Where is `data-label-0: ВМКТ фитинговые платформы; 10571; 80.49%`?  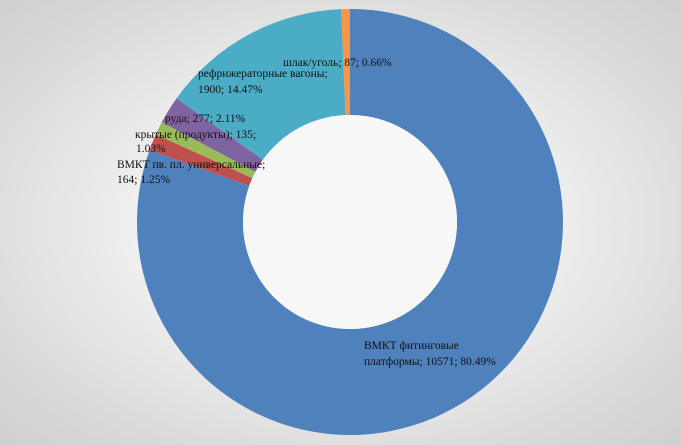 data-label-0: ВМКТ фитинговые платформы; 10571; 80.49% is located at coordinates (430, 354).